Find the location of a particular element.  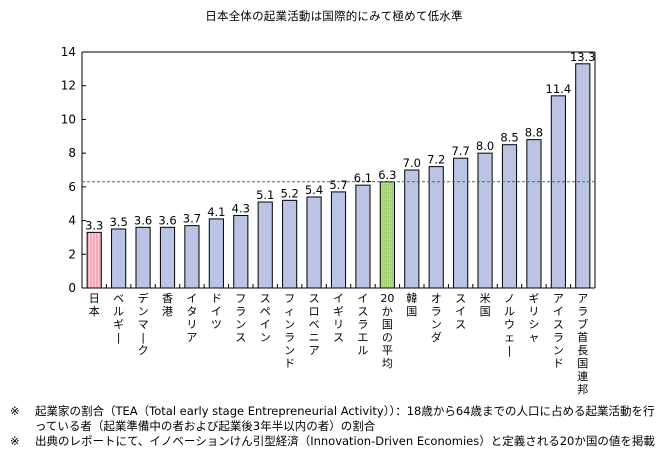

category-label-char: デ is located at coordinates (143, 298).